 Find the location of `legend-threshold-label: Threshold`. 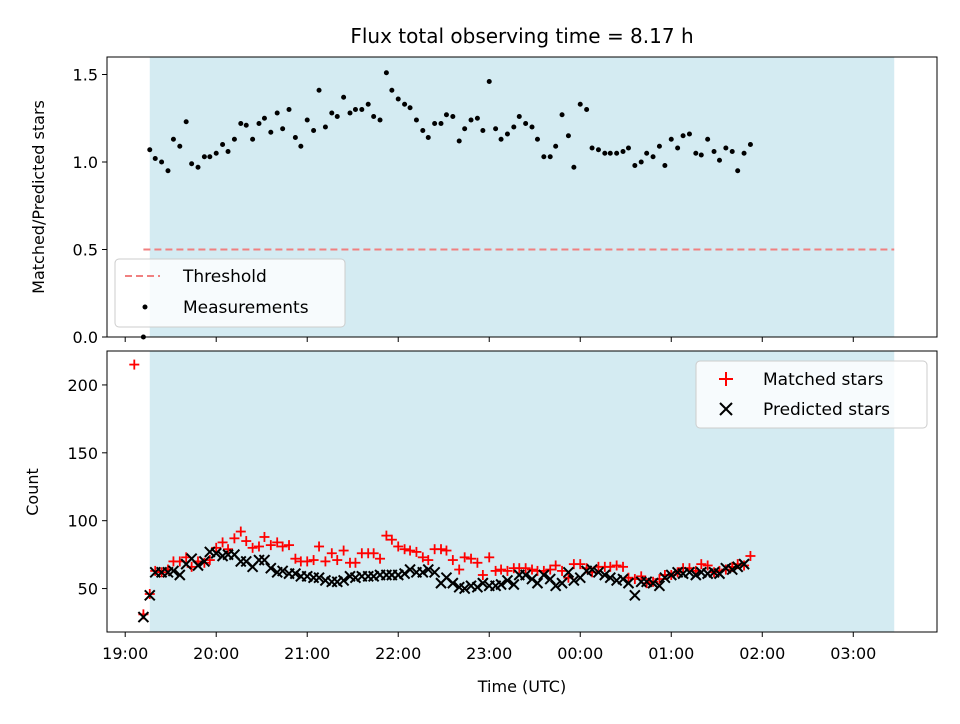

legend-threshold-label: Threshold is located at coordinates (224, 277).